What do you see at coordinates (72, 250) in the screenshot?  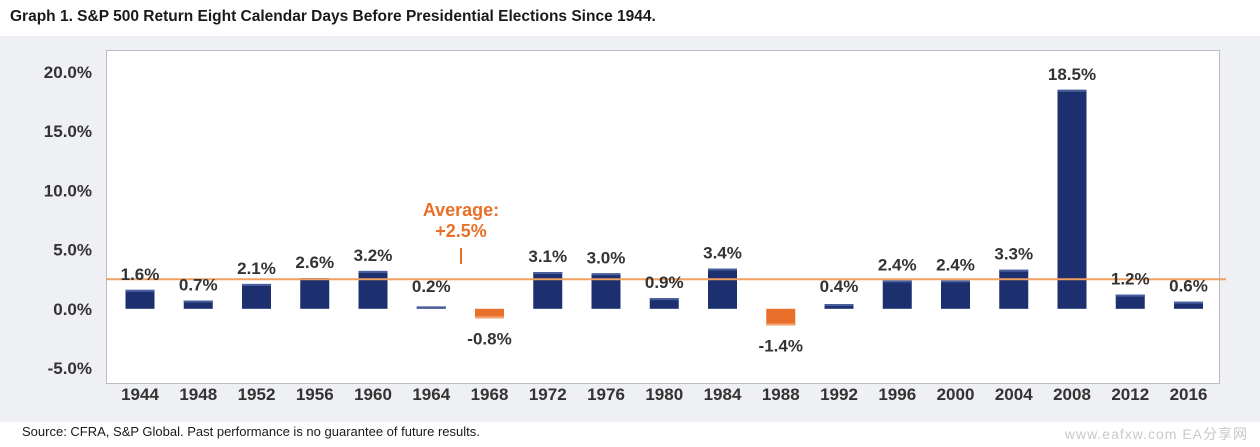 I see `y-tick-label: 5.0%` at bounding box center [72, 250].